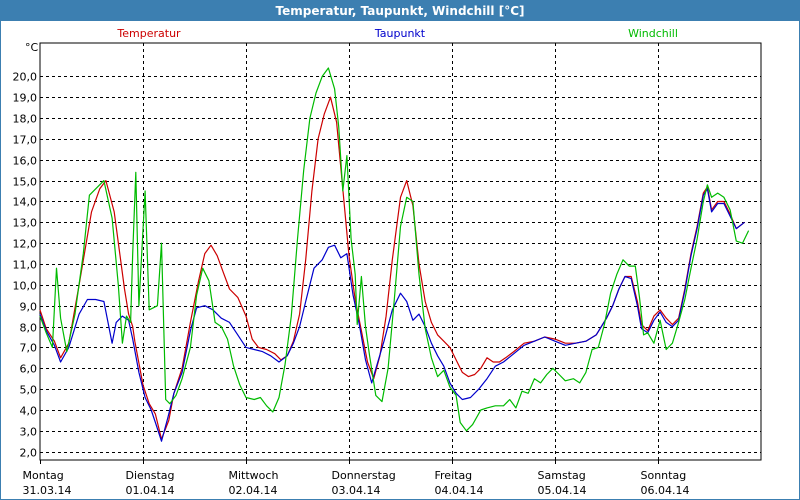 This screenshot has height=500, width=800. What do you see at coordinates (150, 475) in the screenshot?
I see `x-day-label: Dienstag` at bounding box center [150, 475].